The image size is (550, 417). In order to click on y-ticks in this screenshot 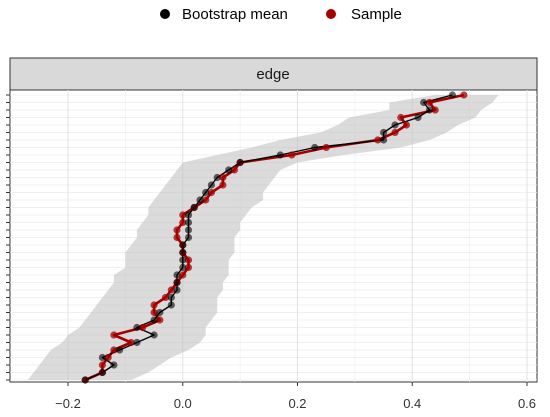, I will do `click(8, 237)`.